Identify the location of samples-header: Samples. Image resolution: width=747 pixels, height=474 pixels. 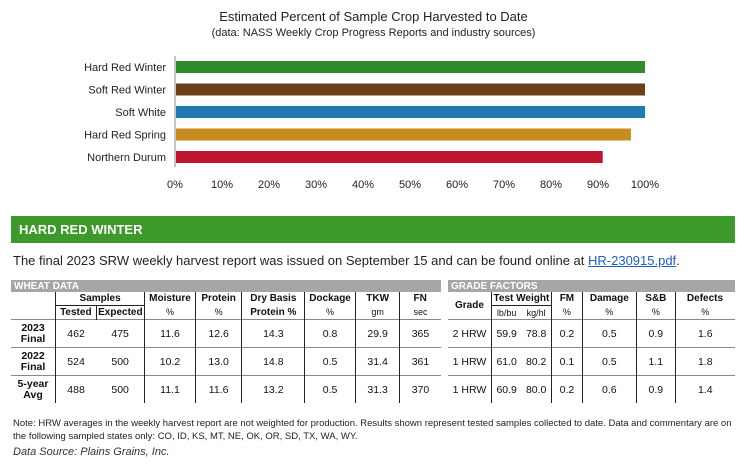
(100, 299).